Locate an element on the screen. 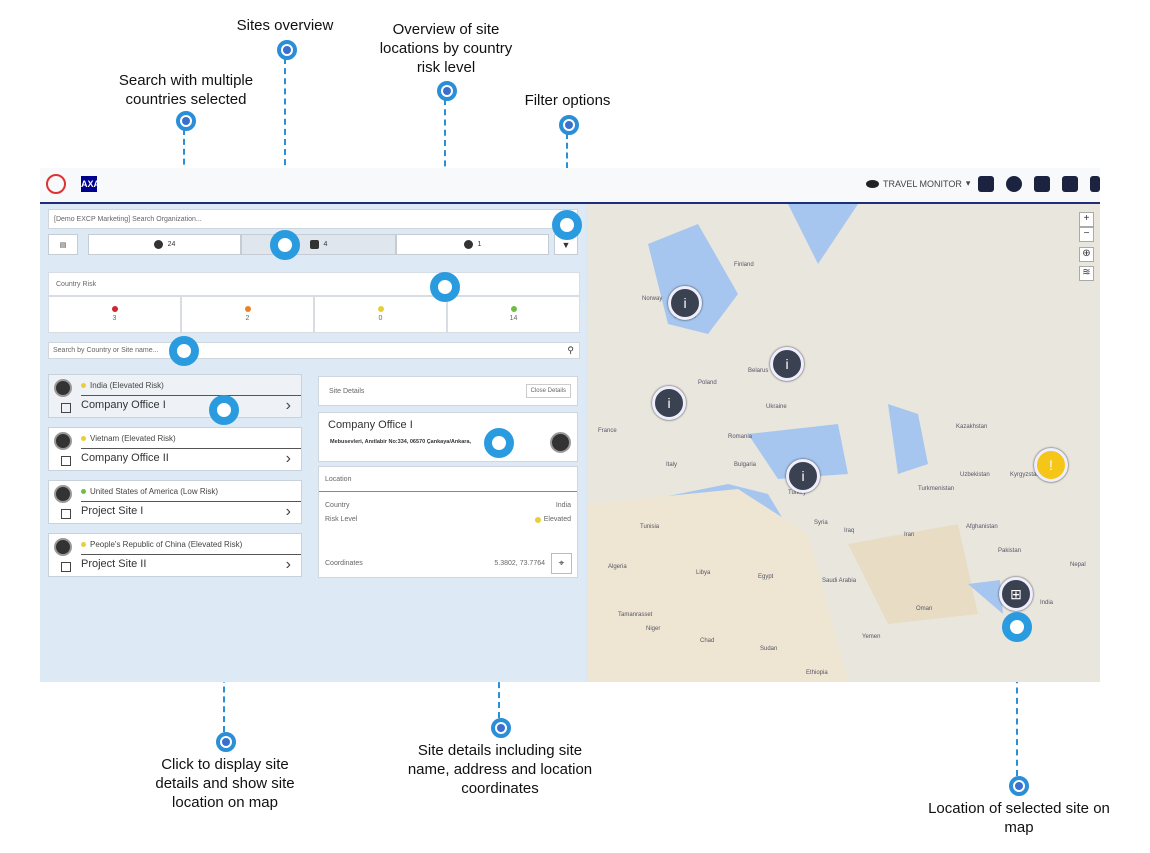 This screenshot has height=853, width=1150. briefcase-icon is located at coordinates (1095, 184).